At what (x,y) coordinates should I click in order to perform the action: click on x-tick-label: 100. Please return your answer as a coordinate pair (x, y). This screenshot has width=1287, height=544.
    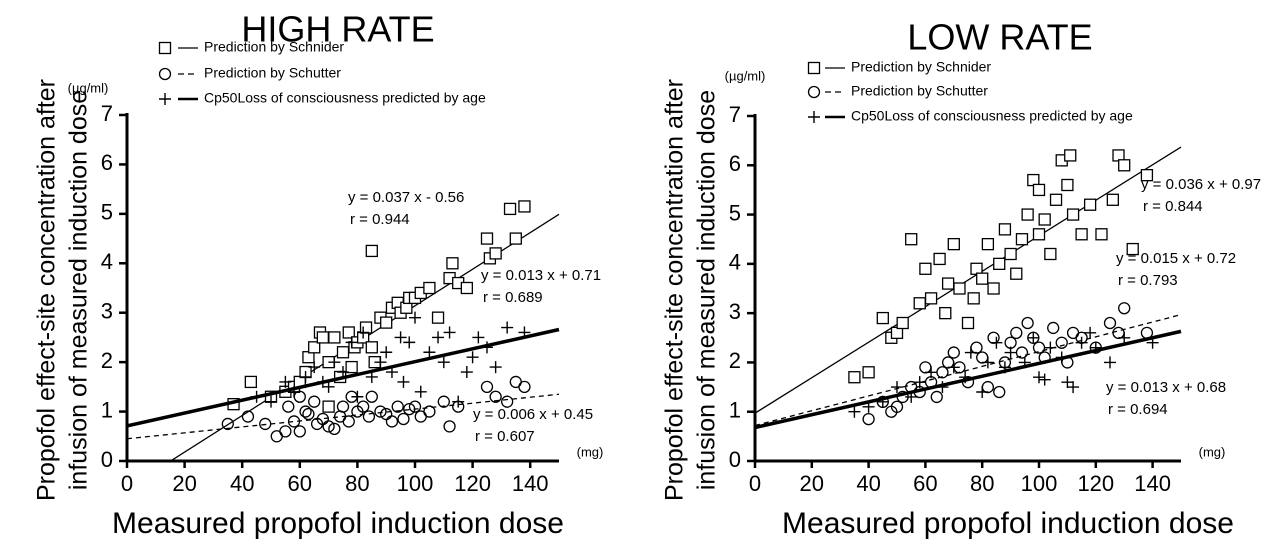
    Looking at the image, I should click on (1039, 483).